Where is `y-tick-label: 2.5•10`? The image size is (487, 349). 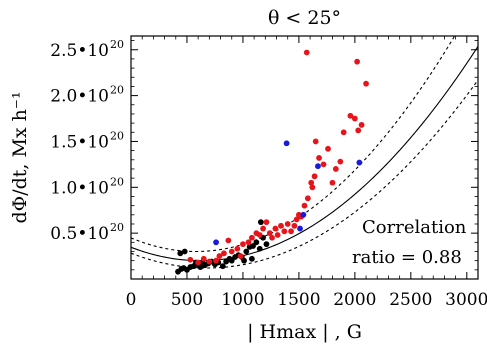
y-tick-label: 2.5•10 is located at coordinates (79, 51).